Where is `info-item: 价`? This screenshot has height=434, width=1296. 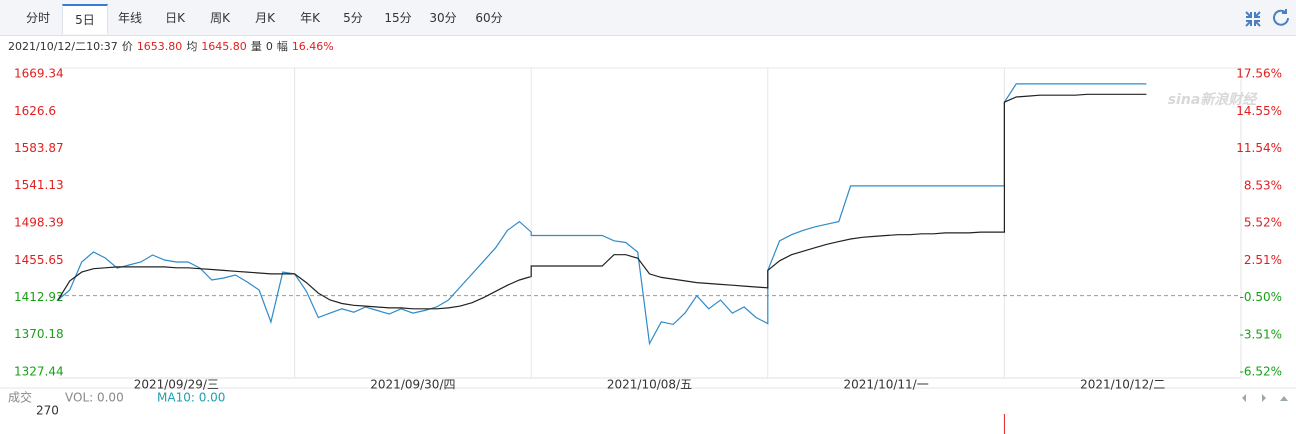
info-item: 价 is located at coordinates (127, 46).